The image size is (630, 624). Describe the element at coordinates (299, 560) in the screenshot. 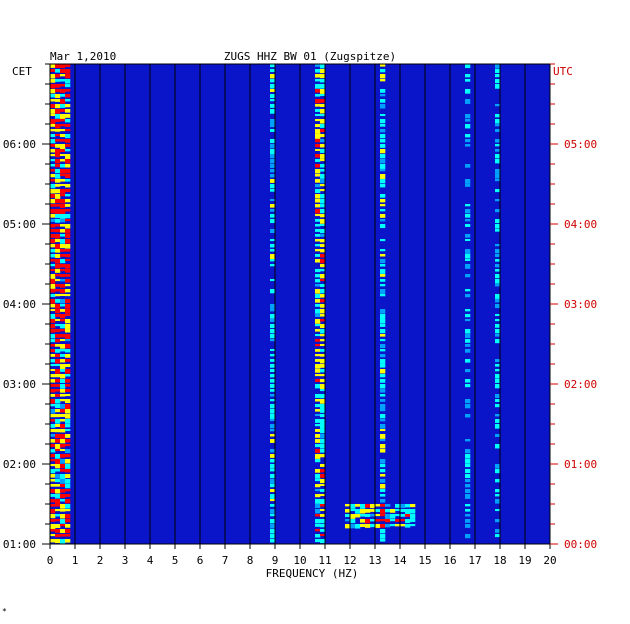

I see `x-tick-label: 10` at that location.